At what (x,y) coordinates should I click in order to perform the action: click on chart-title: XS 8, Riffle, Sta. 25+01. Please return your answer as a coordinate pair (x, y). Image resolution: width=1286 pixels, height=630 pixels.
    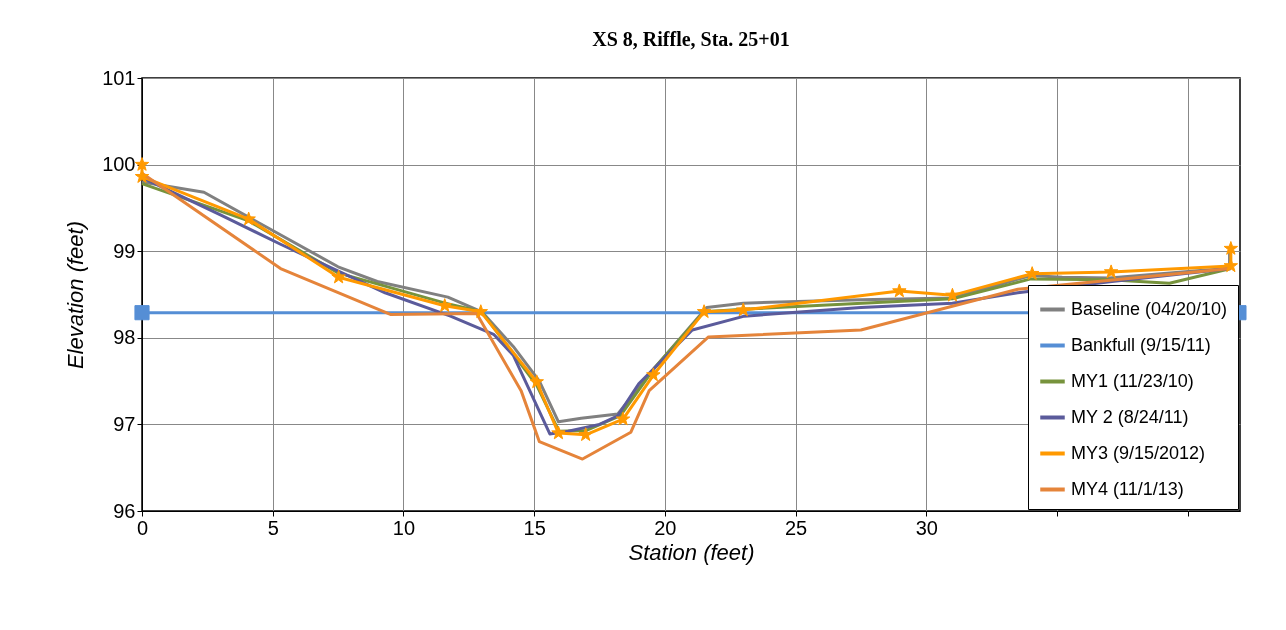
    Looking at the image, I should click on (691, 39).